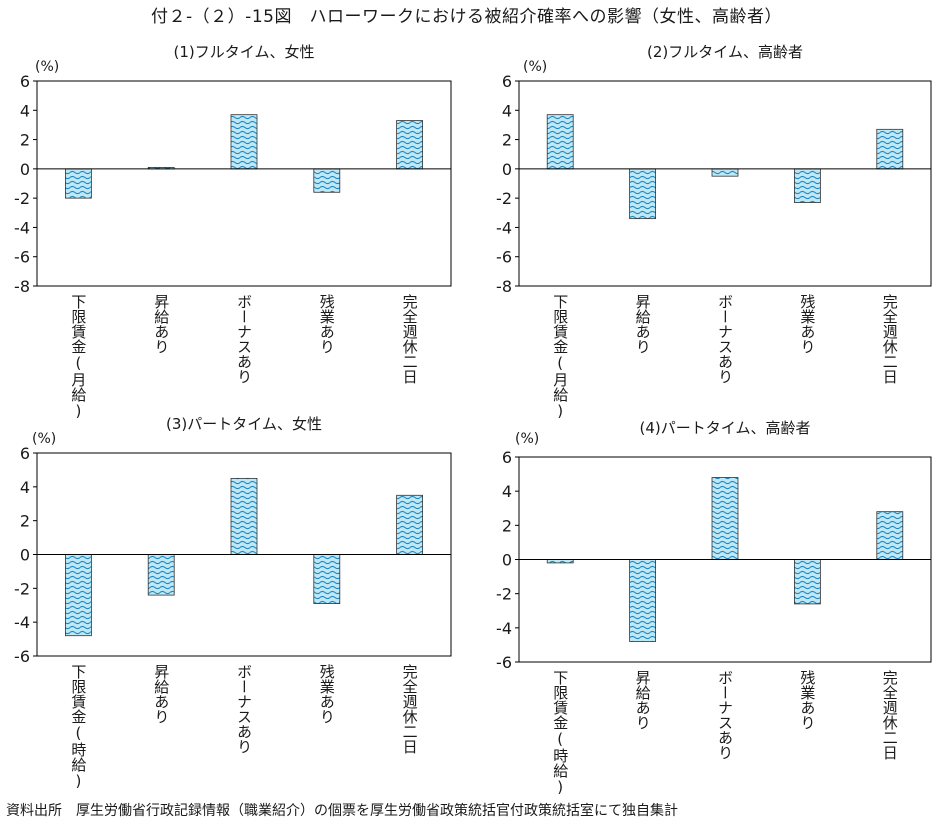 The width and height of the screenshot is (933, 823). What do you see at coordinates (244, 52) in the screenshot?
I see `chart-title: (1)フルタイム、女性` at bounding box center [244, 52].